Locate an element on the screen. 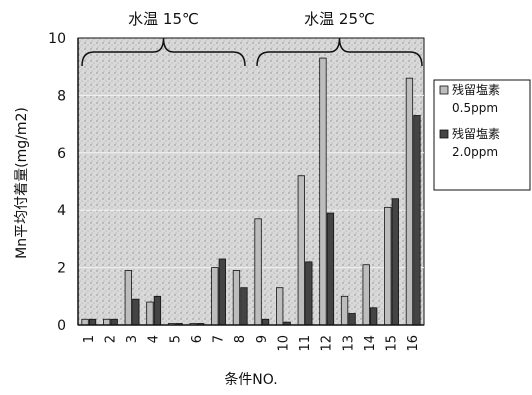  x-tick-label: 2 is located at coordinates (110, 339).